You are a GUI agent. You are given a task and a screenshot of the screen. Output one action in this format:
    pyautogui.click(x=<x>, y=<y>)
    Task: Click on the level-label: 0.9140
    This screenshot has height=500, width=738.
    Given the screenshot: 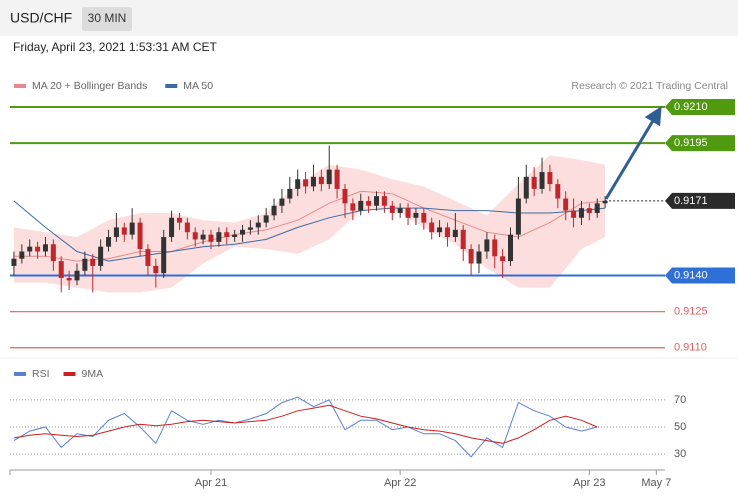 What is the action you would take?
    pyautogui.click(x=691, y=275)
    